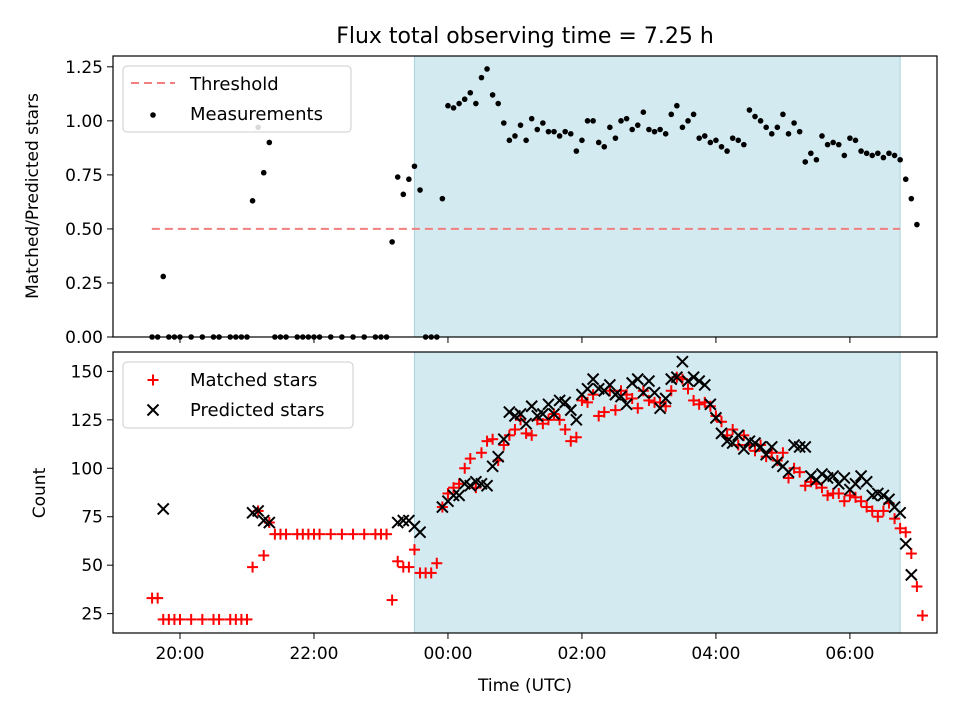 Image resolution: width=960 pixels, height=720 pixels. Describe the element at coordinates (715, 654) in the screenshot. I see `x-tick-label: 04:00` at that location.